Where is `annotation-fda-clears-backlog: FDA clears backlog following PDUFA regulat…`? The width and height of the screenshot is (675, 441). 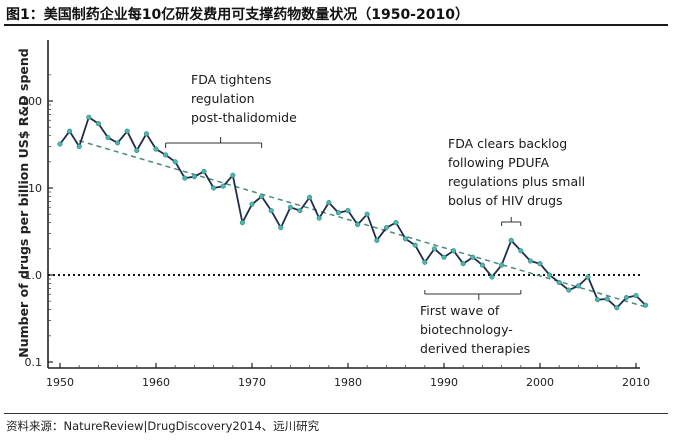 annotation-fda-clears-backlog: FDA clears backlog following PDUFA regulat… is located at coordinates (516, 181).